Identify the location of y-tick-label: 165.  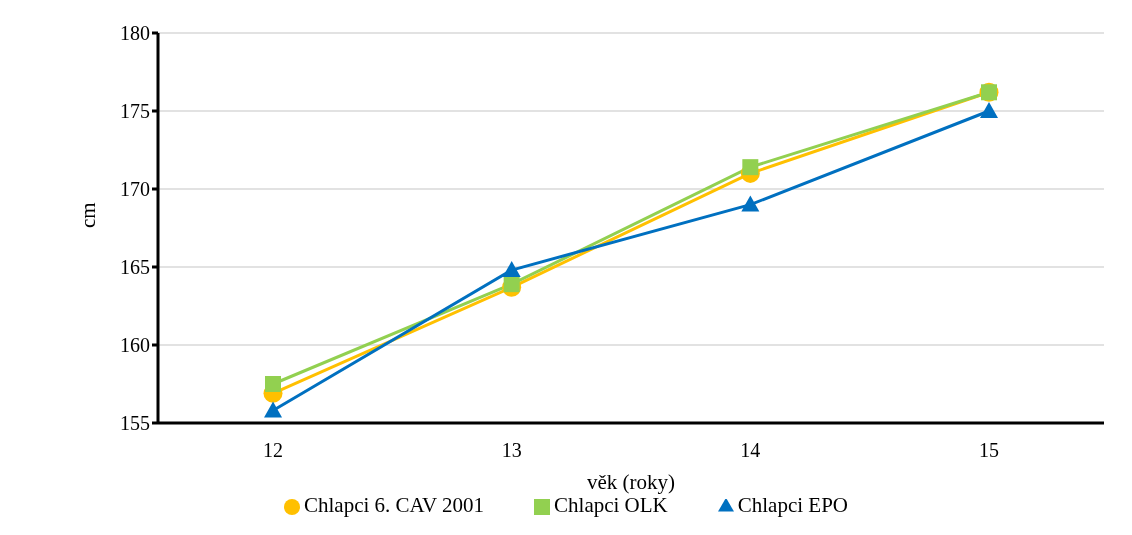
(135, 267).